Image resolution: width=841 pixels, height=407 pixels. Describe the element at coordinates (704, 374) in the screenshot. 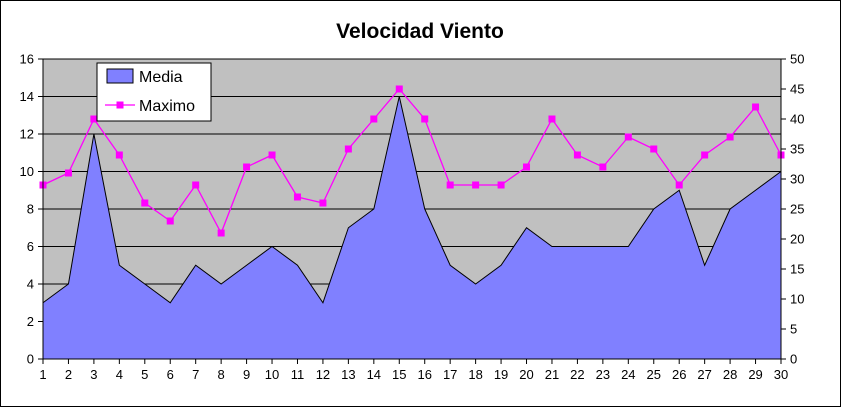

I see `x-tick-label: 27` at that location.